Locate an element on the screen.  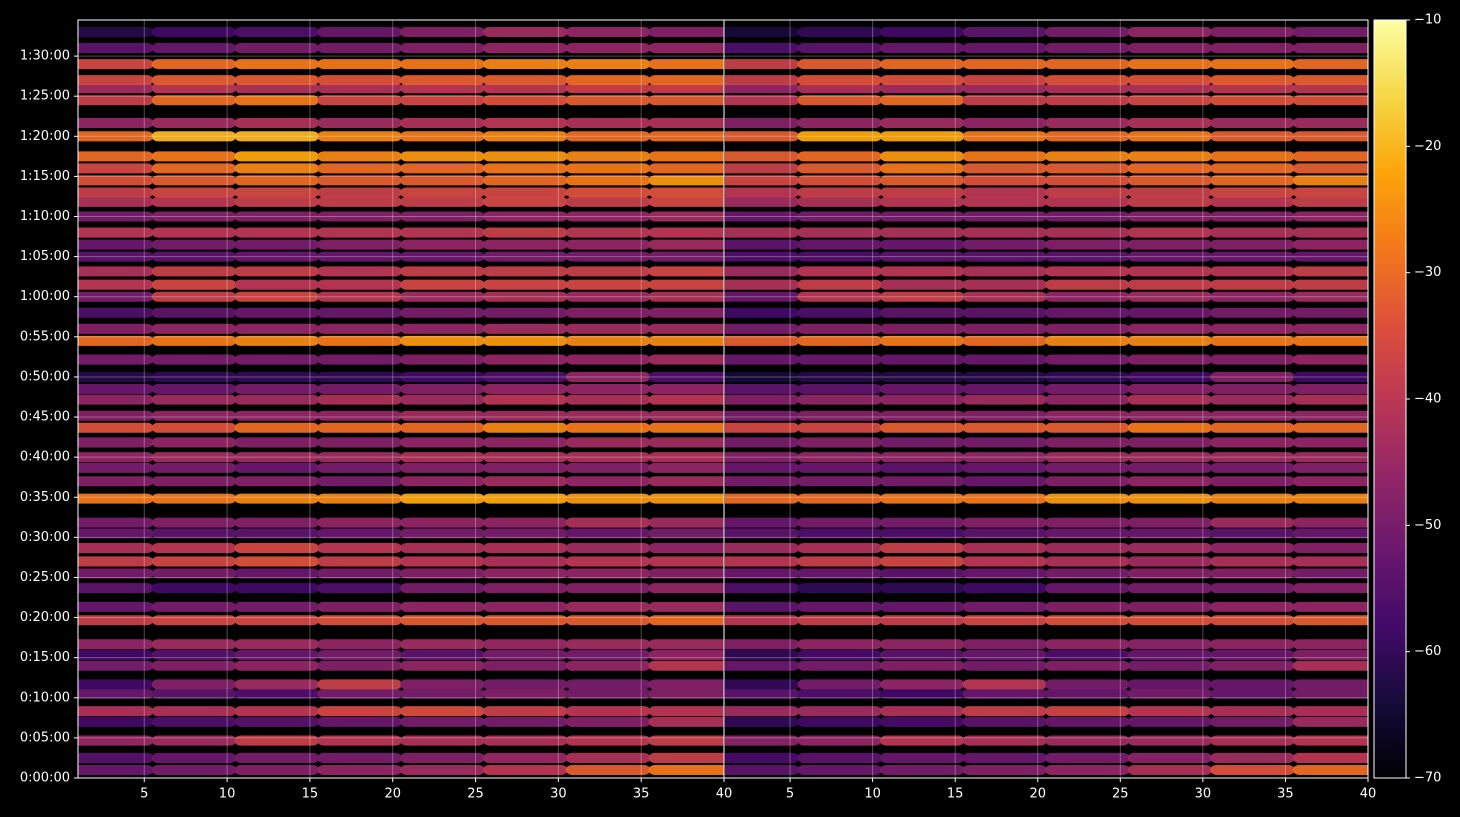
y-tick-label: 0:10:00 is located at coordinates (45, 697).